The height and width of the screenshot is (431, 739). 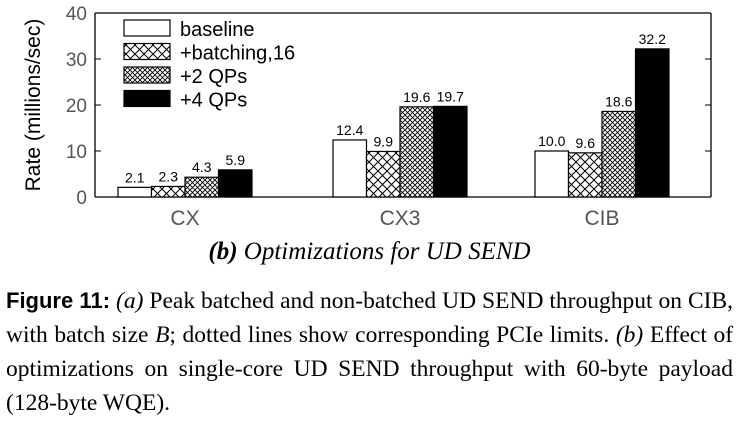 I want to click on x-tick-label: CX, so click(x=184, y=218).